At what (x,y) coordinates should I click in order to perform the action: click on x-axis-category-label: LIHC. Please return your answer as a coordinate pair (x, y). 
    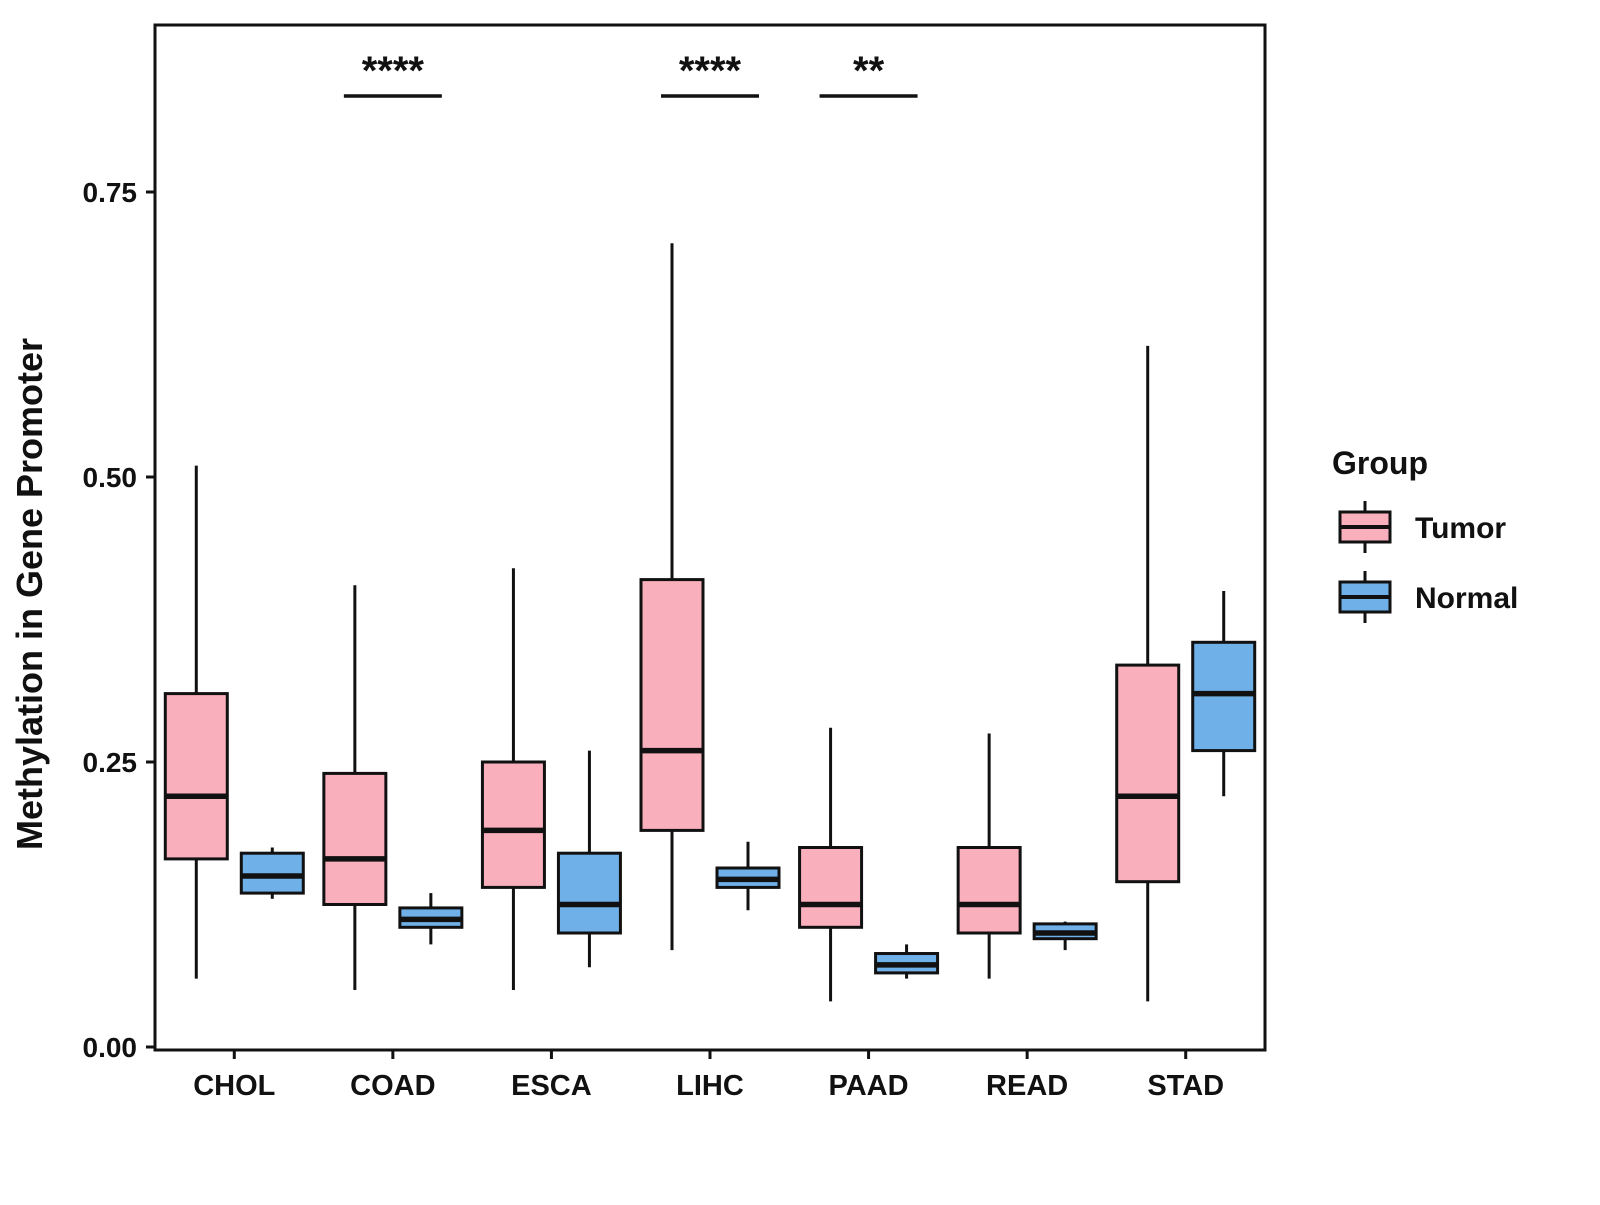
    Looking at the image, I should click on (710, 1086).